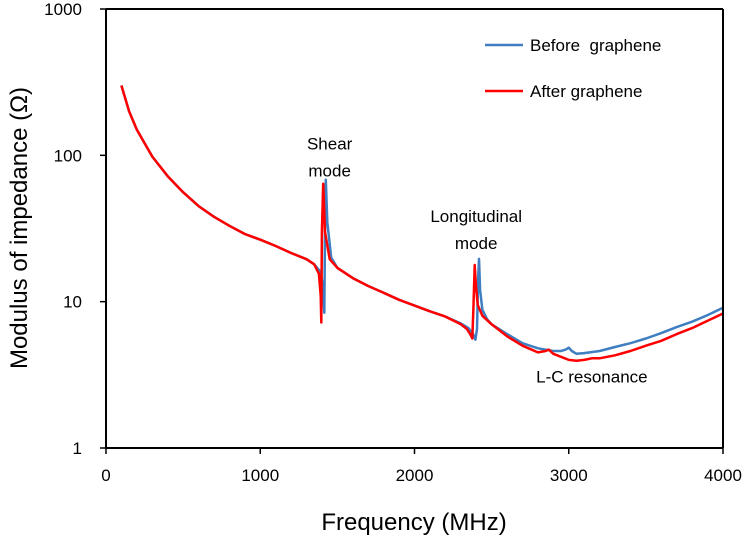  I want to click on x-tick-label: 2000, so click(415, 475).